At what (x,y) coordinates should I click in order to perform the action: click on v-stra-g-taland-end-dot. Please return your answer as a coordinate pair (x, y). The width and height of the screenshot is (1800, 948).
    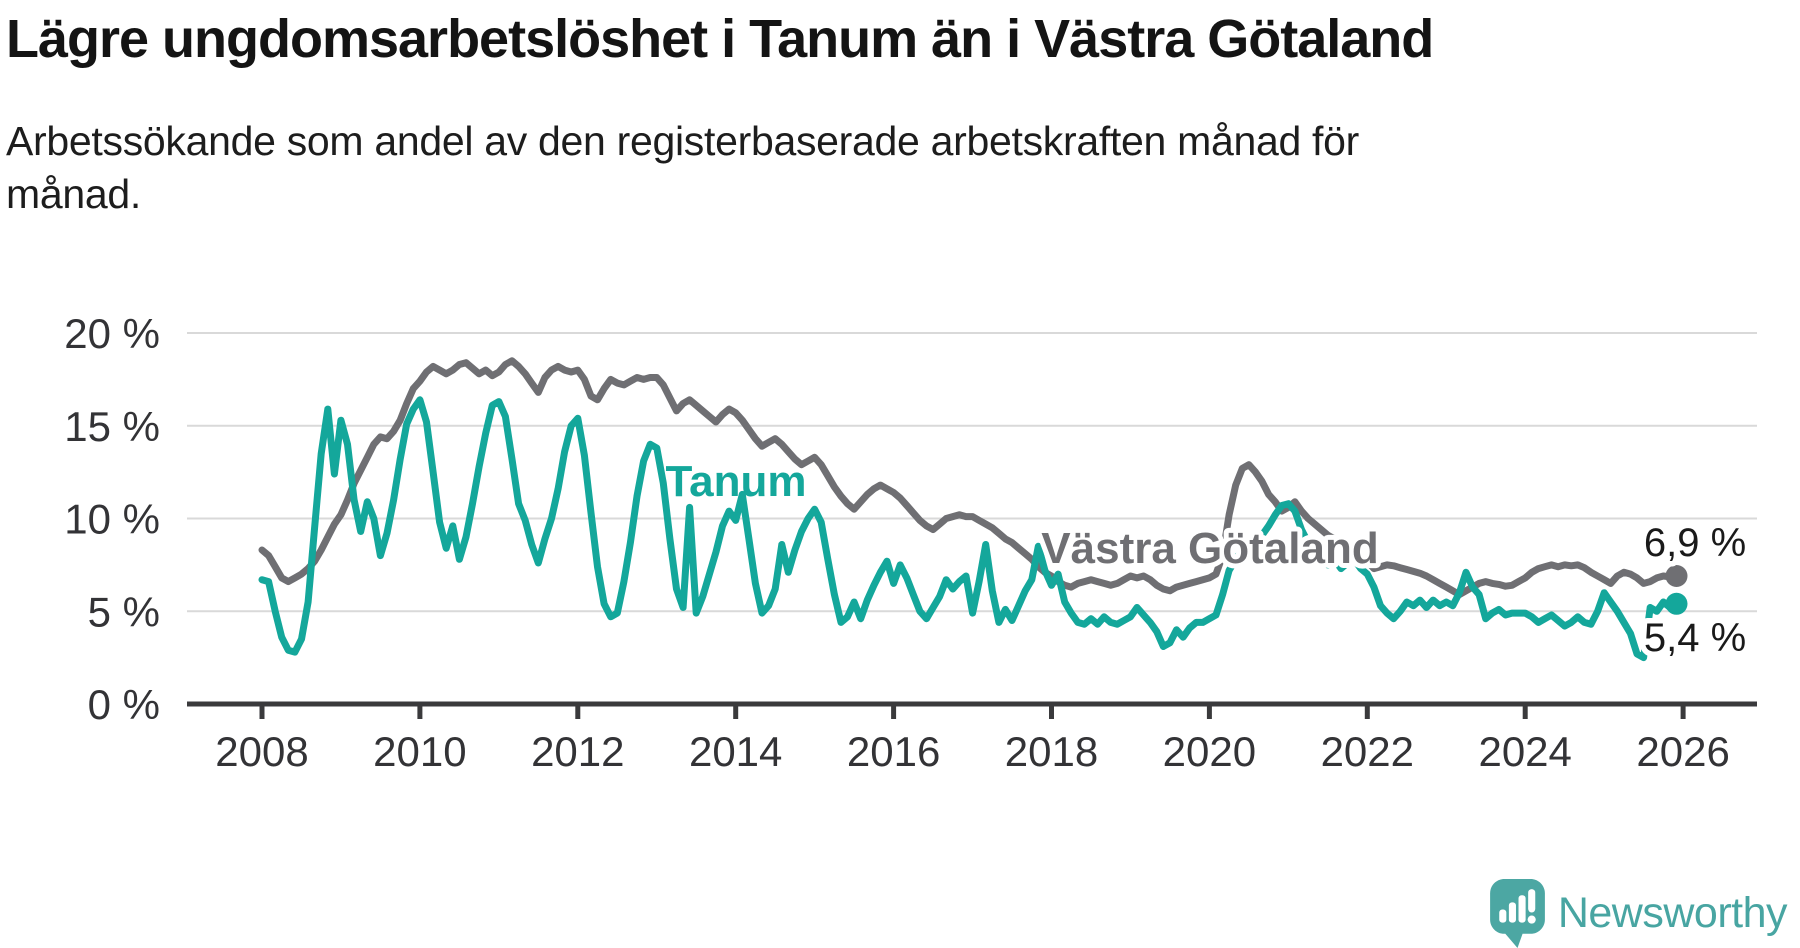
    Looking at the image, I should click on (1676, 576).